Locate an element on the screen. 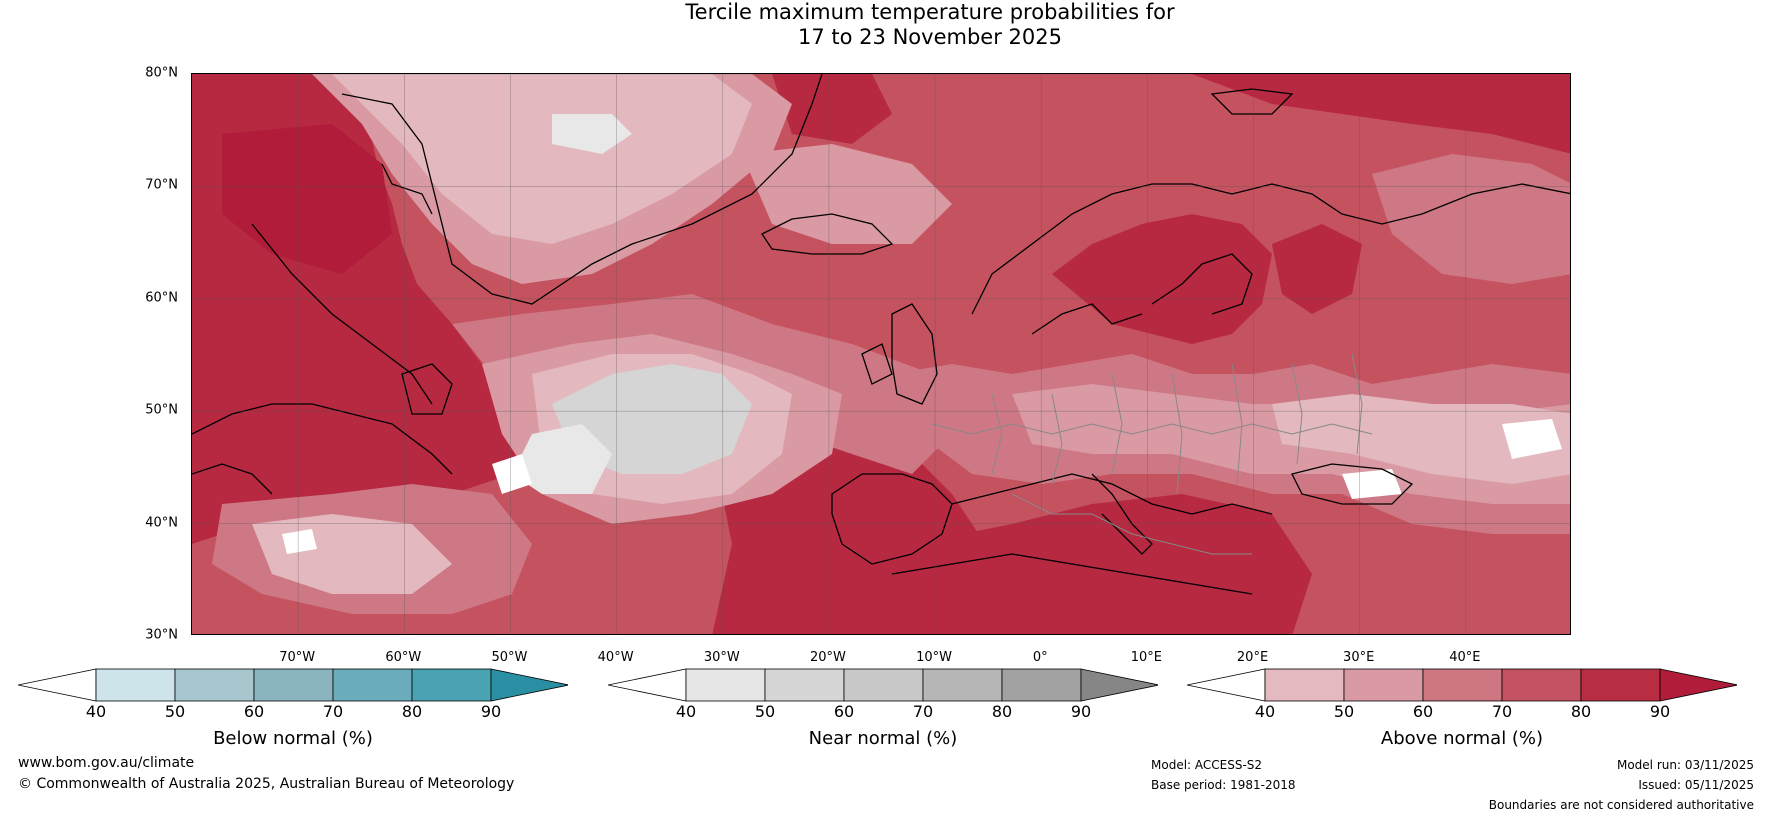  colorbar-label: Below normal (%) is located at coordinates (293, 738).